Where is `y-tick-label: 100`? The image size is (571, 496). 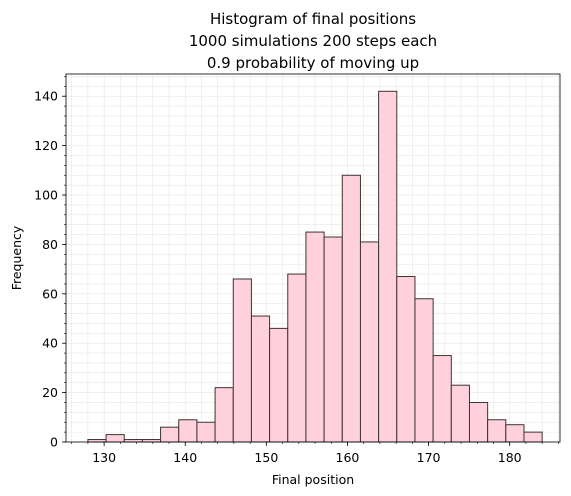 y-tick-label: 100 is located at coordinates (46, 195).